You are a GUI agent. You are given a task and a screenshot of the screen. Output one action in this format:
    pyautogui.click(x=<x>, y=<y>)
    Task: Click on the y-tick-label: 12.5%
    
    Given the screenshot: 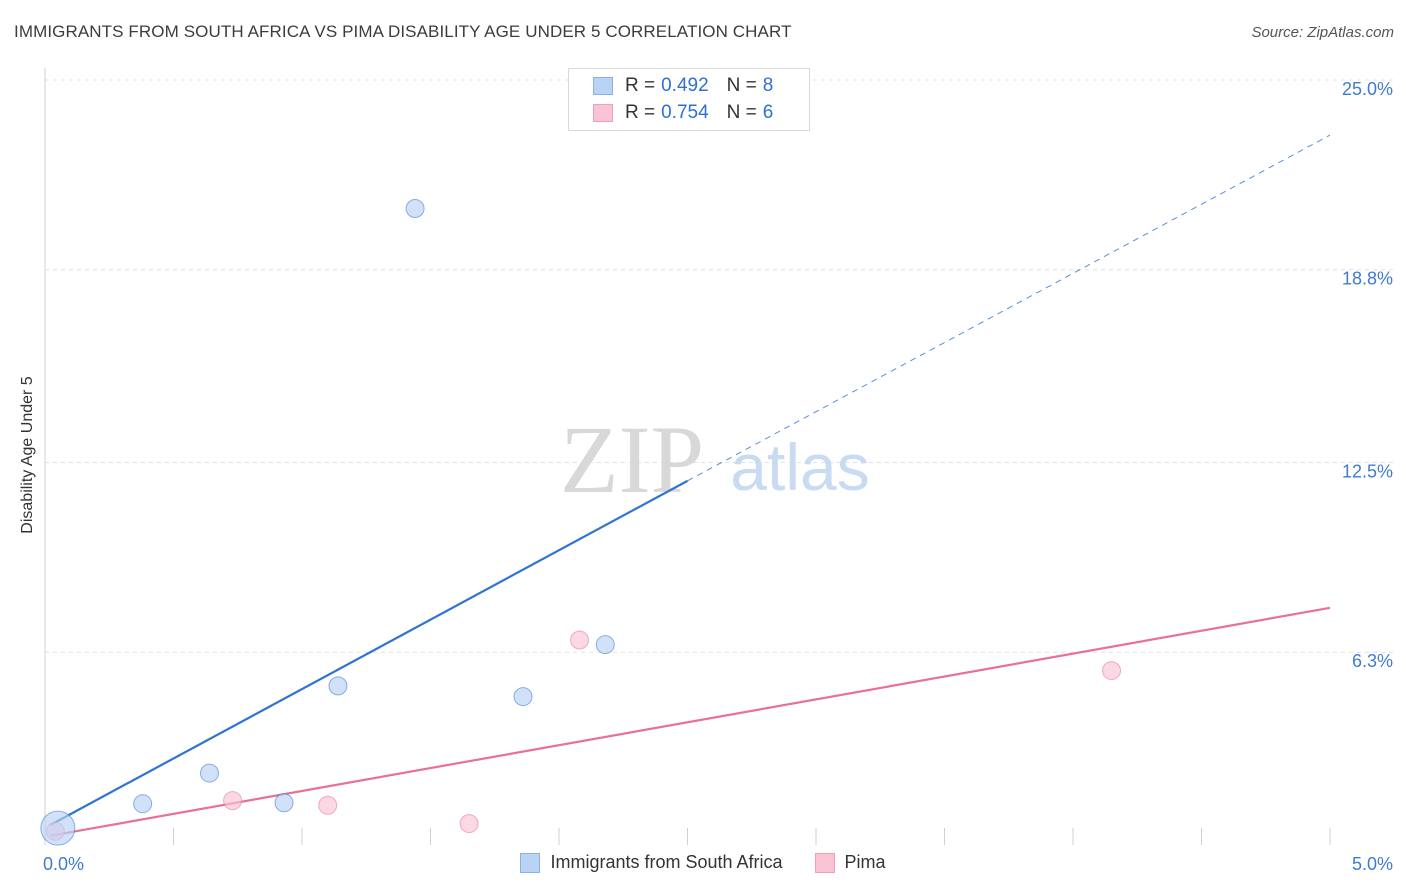 What is the action you would take?
    pyautogui.click(x=1367, y=472)
    